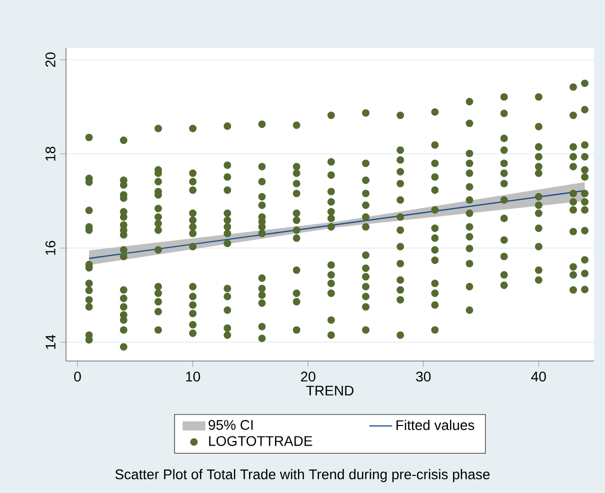 The width and height of the screenshot is (605, 493). What do you see at coordinates (51, 341) in the screenshot?
I see `y-tick-label: 14` at bounding box center [51, 341].